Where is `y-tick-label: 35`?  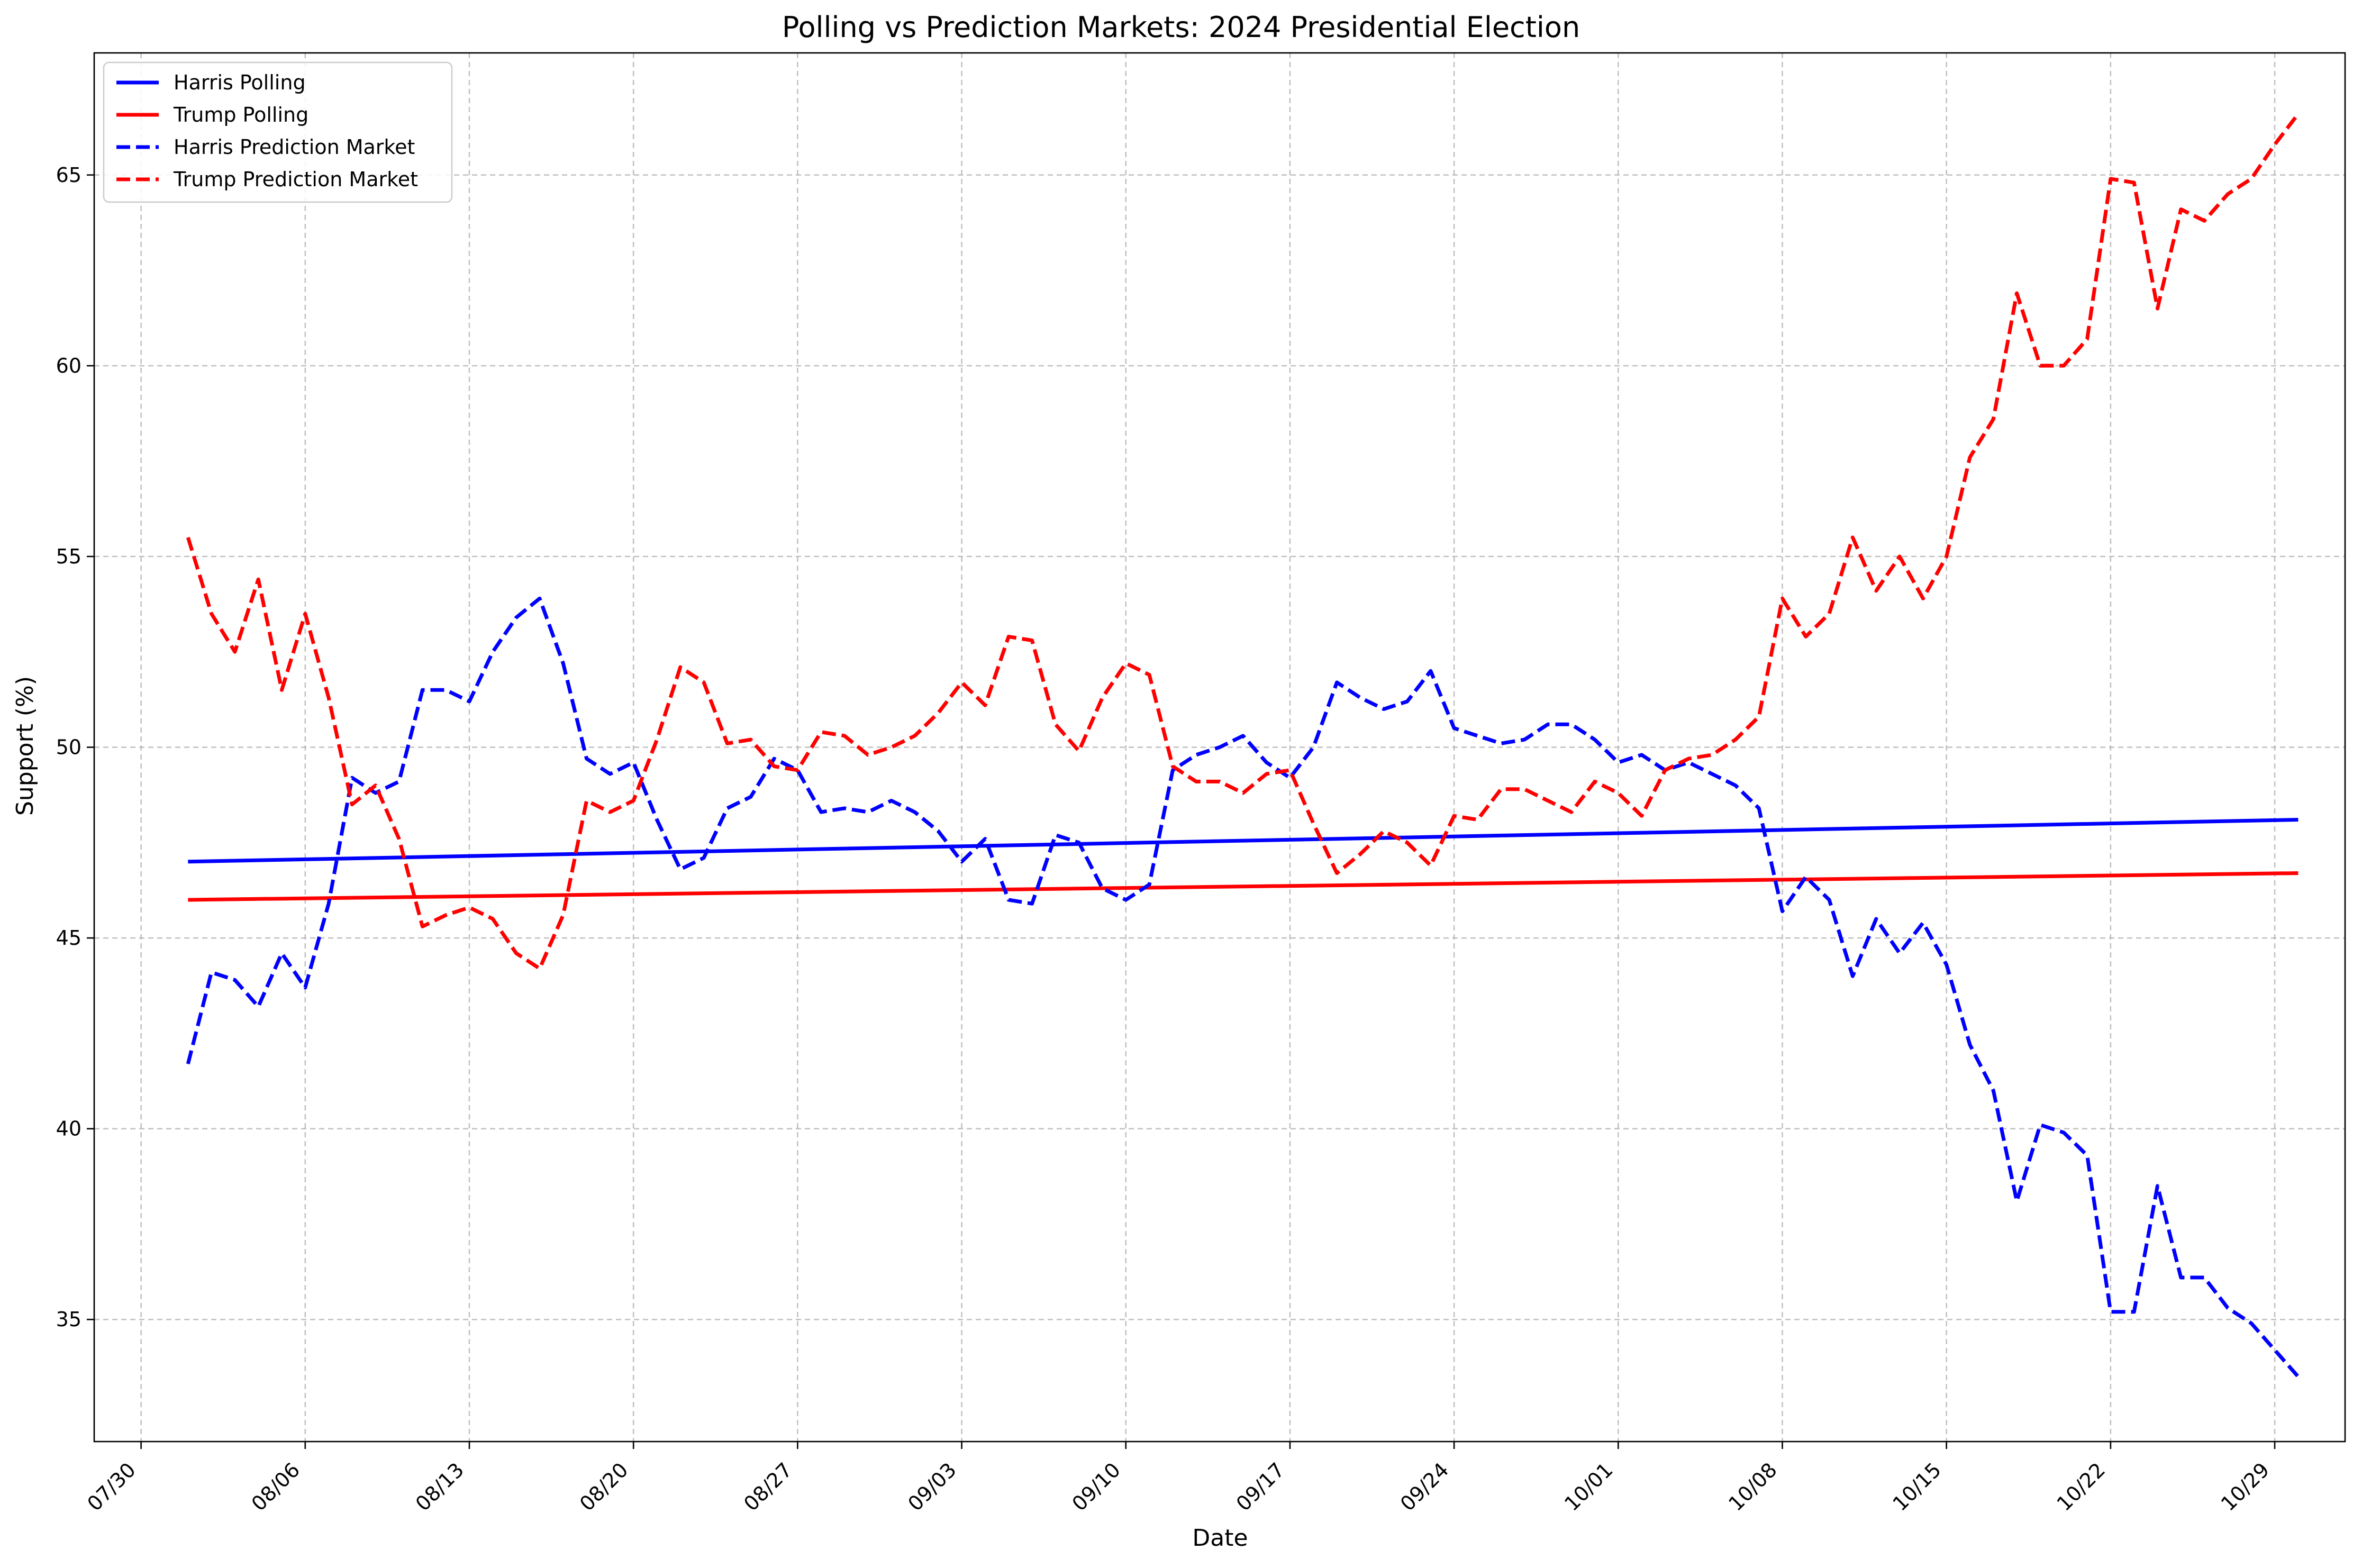 y-tick-label: 35 is located at coordinates (68, 1319).